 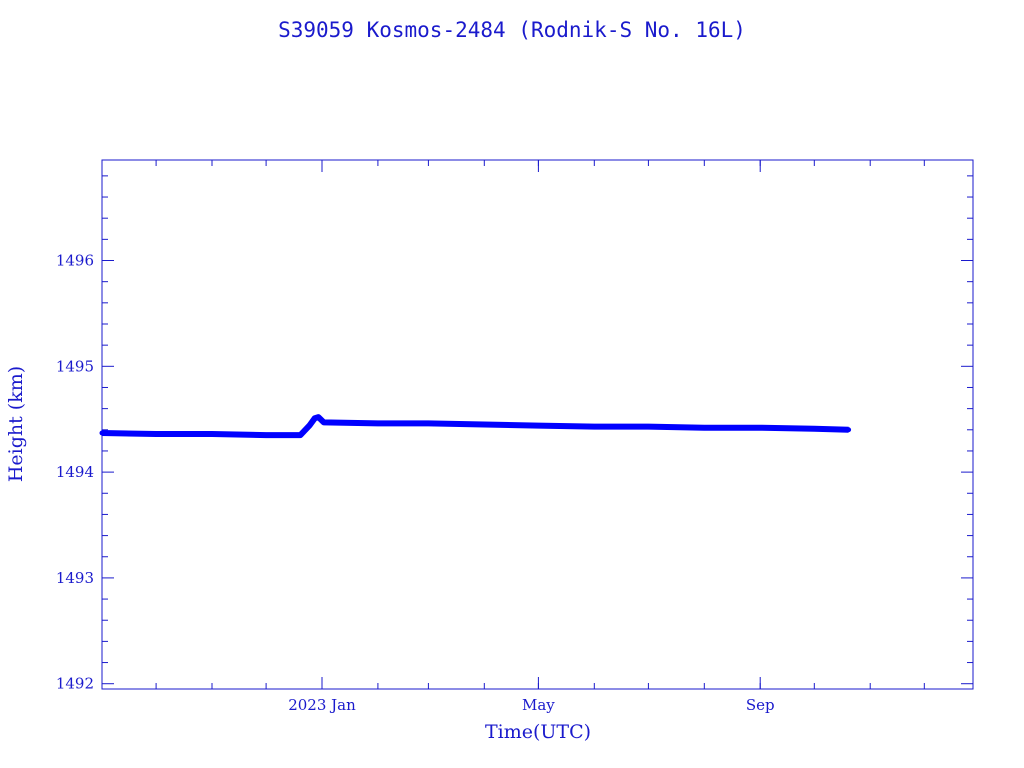 I want to click on y-tick-label: 1495, so click(x=75, y=366).